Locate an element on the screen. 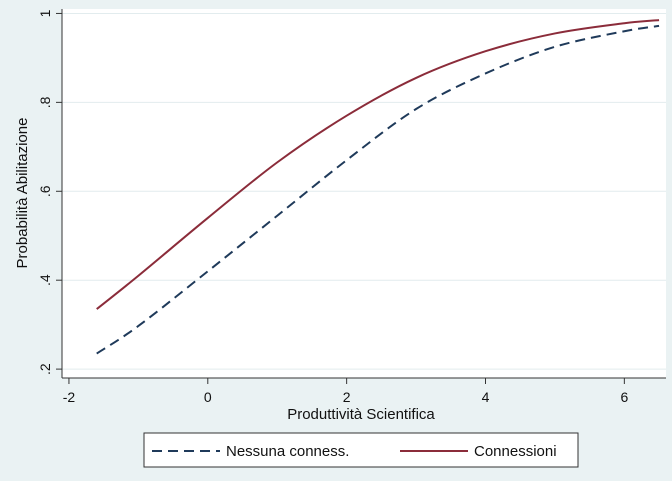 The width and height of the screenshot is (672, 481). y-axis-ticks: .2 .4 .6 .8 1 is located at coordinates (49, 192).